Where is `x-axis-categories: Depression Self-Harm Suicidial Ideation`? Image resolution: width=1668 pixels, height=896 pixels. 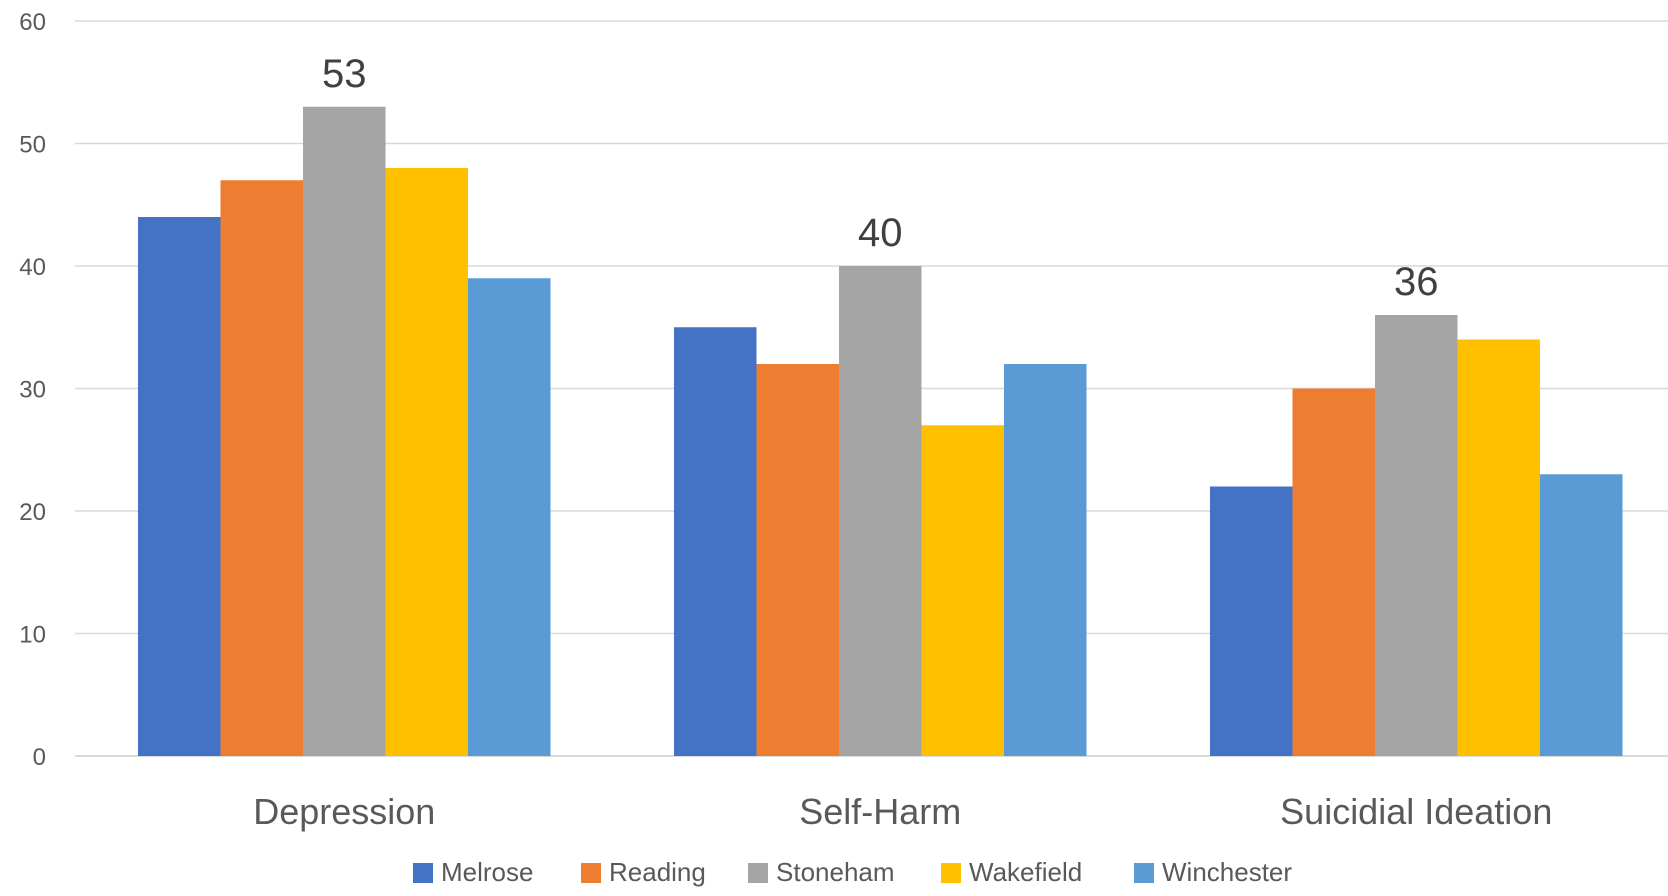
x-axis-categories: Depression Self-Harm Suicidial Ideation is located at coordinates (902, 811).